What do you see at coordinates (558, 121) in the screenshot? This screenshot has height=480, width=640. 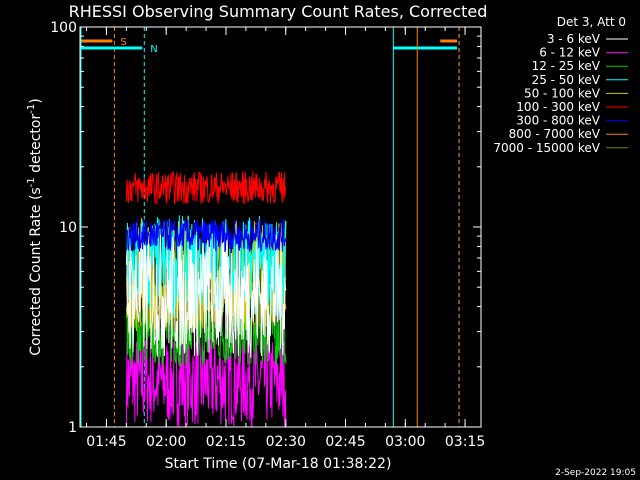 I see `legend-label: 300 - 800 keV` at bounding box center [558, 121].